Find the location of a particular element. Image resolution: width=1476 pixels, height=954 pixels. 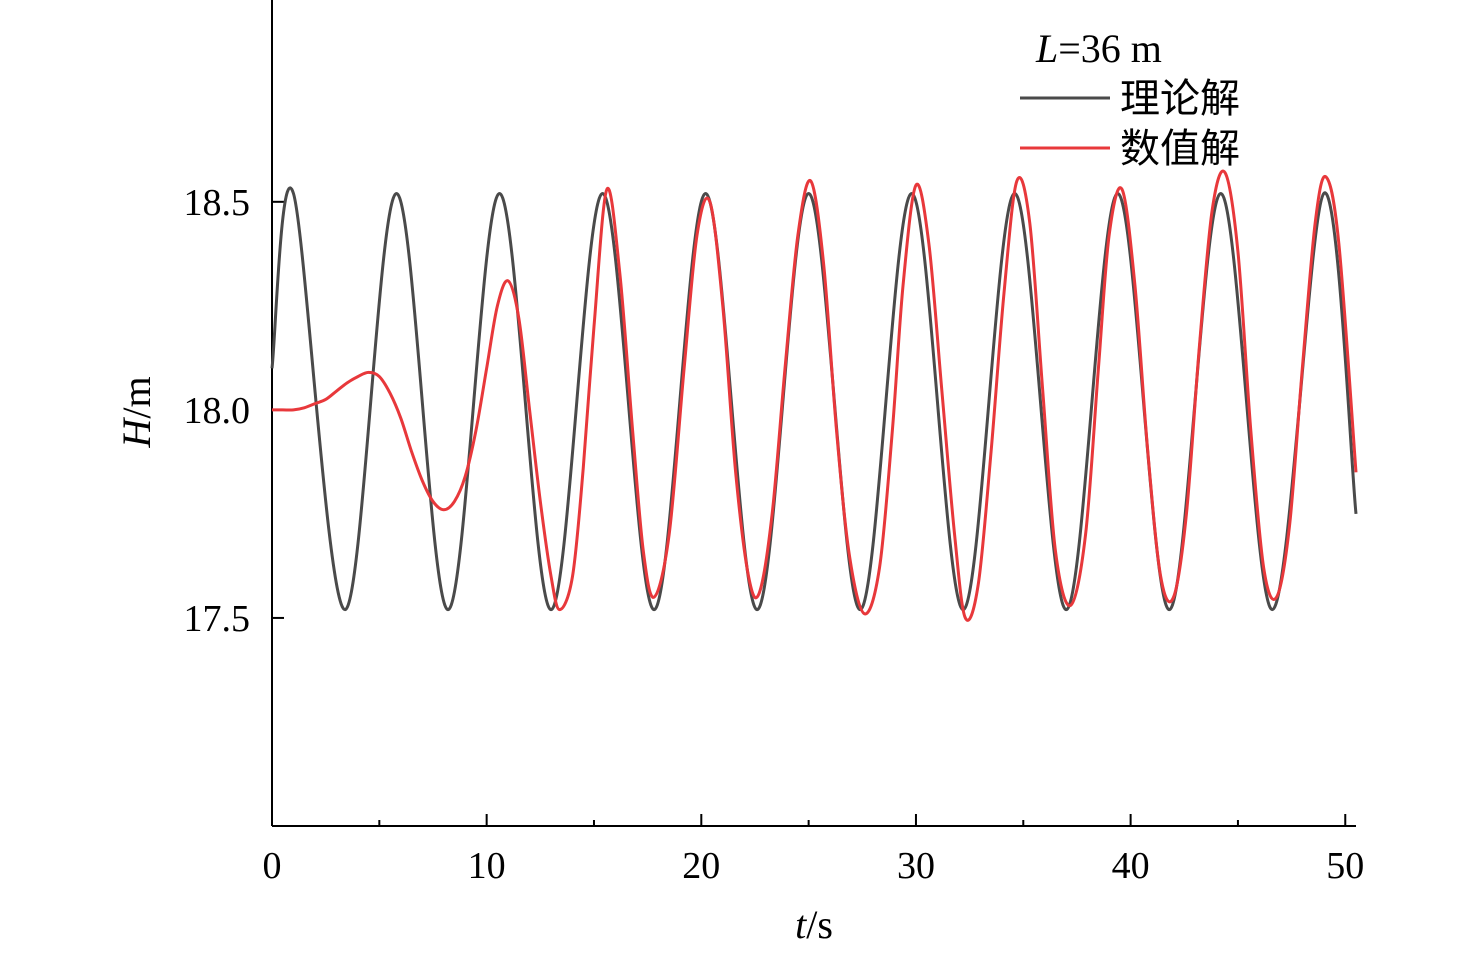

x-tick-label: 10 is located at coordinates (487, 866).